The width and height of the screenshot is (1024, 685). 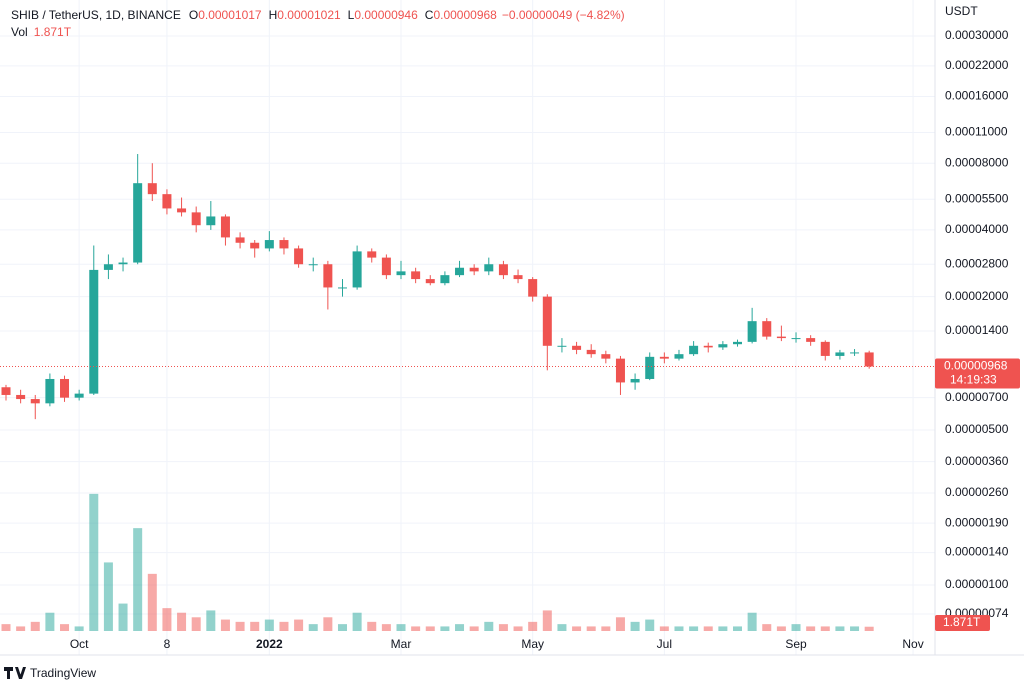 What do you see at coordinates (977, 492) in the screenshot?
I see `y-tick-label: 0.00000260` at bounding box center [977, 492].